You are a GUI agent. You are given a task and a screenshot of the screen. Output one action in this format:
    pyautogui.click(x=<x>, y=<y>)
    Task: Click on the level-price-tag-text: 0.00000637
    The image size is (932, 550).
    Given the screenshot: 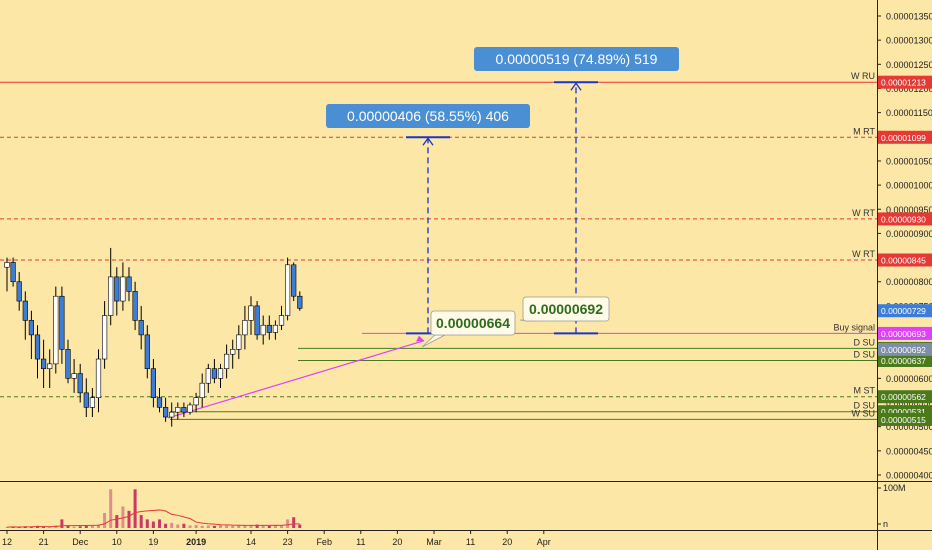 What is the action you would take?
    pyautogui.click(x=903, y=361)
    